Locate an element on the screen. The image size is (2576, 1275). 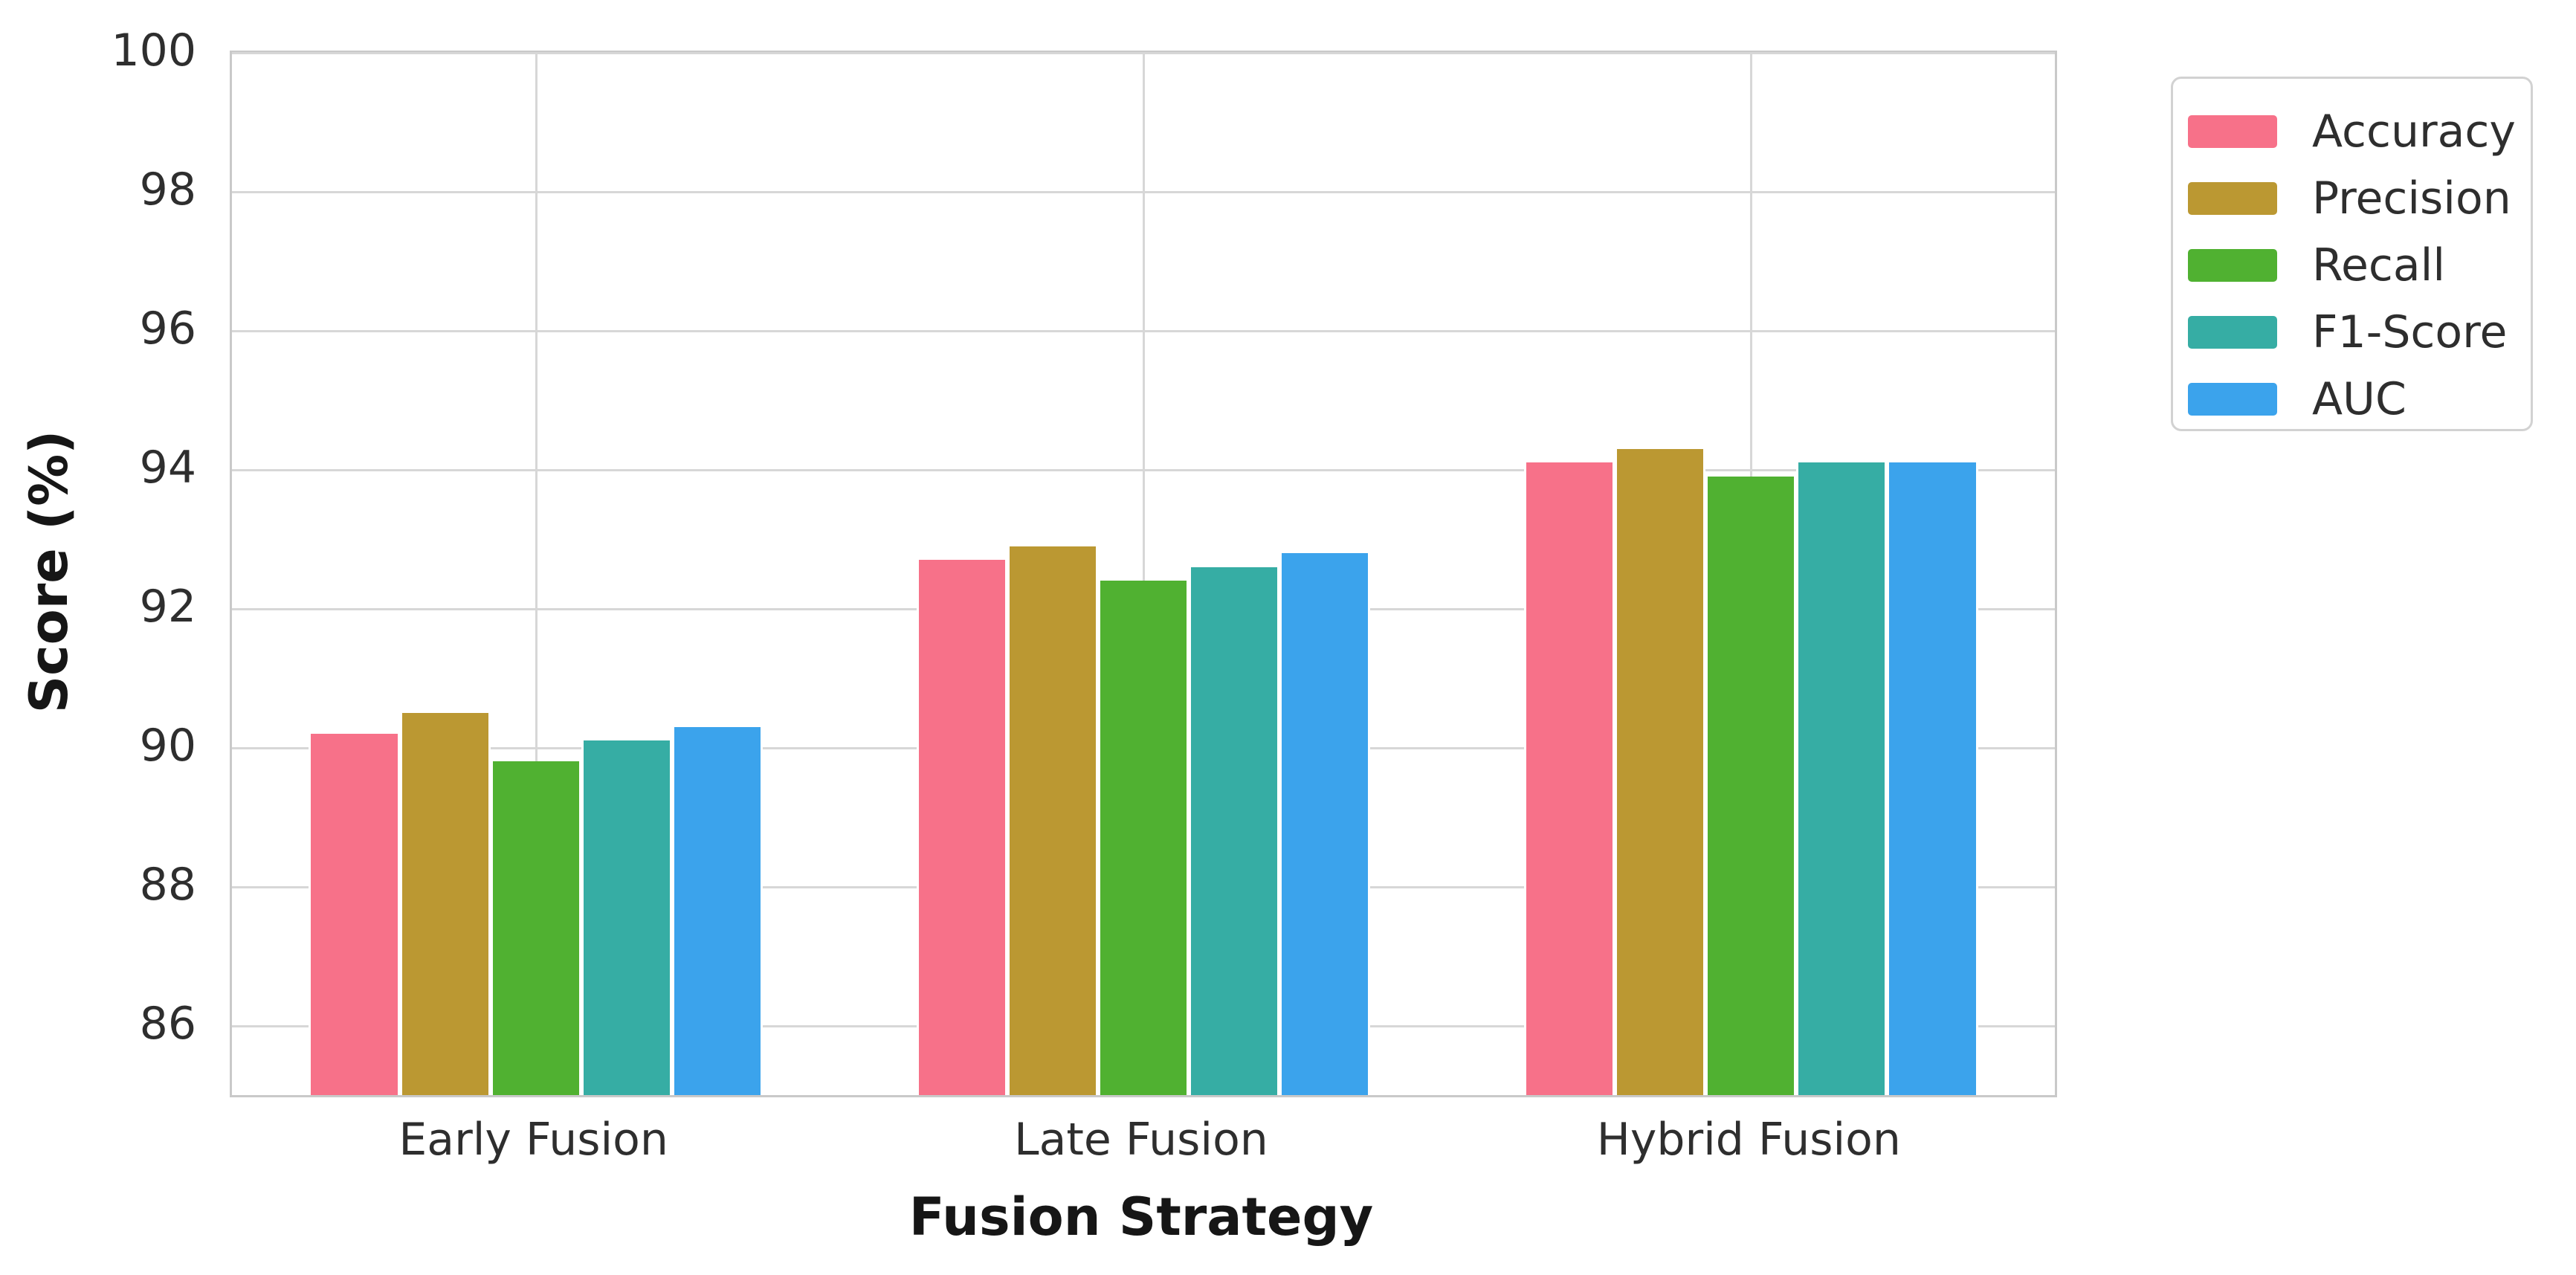
bar-f1-score-hybrid-fusion is located at coordinates (1842, 779).